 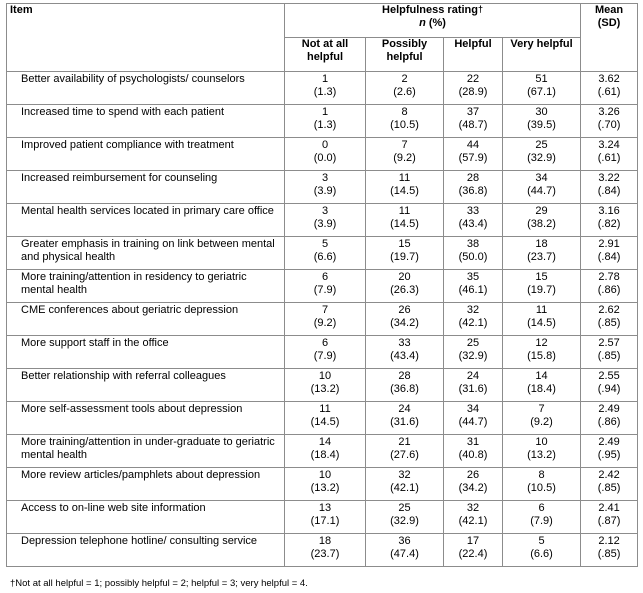 What do you see at coordinates (609, 154) in the screenshot?
I see `cell-mean-sd: 3.24 (.61)` at bounding box center [609, 154].